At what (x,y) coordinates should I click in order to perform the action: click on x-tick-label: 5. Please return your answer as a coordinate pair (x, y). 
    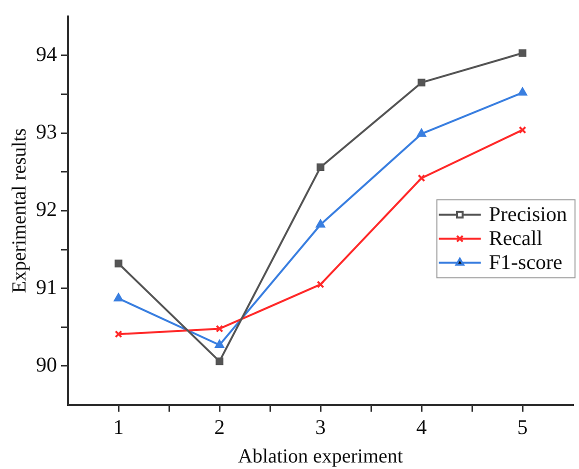
    Looking at the image, I should click on (522, 426).